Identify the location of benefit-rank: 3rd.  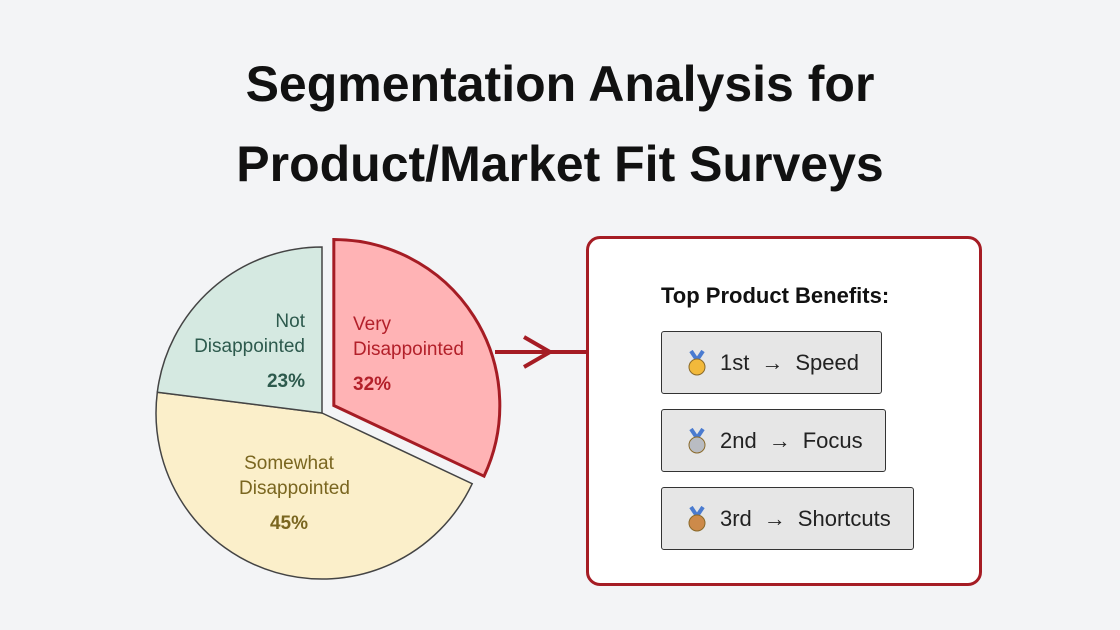
(736, 518).